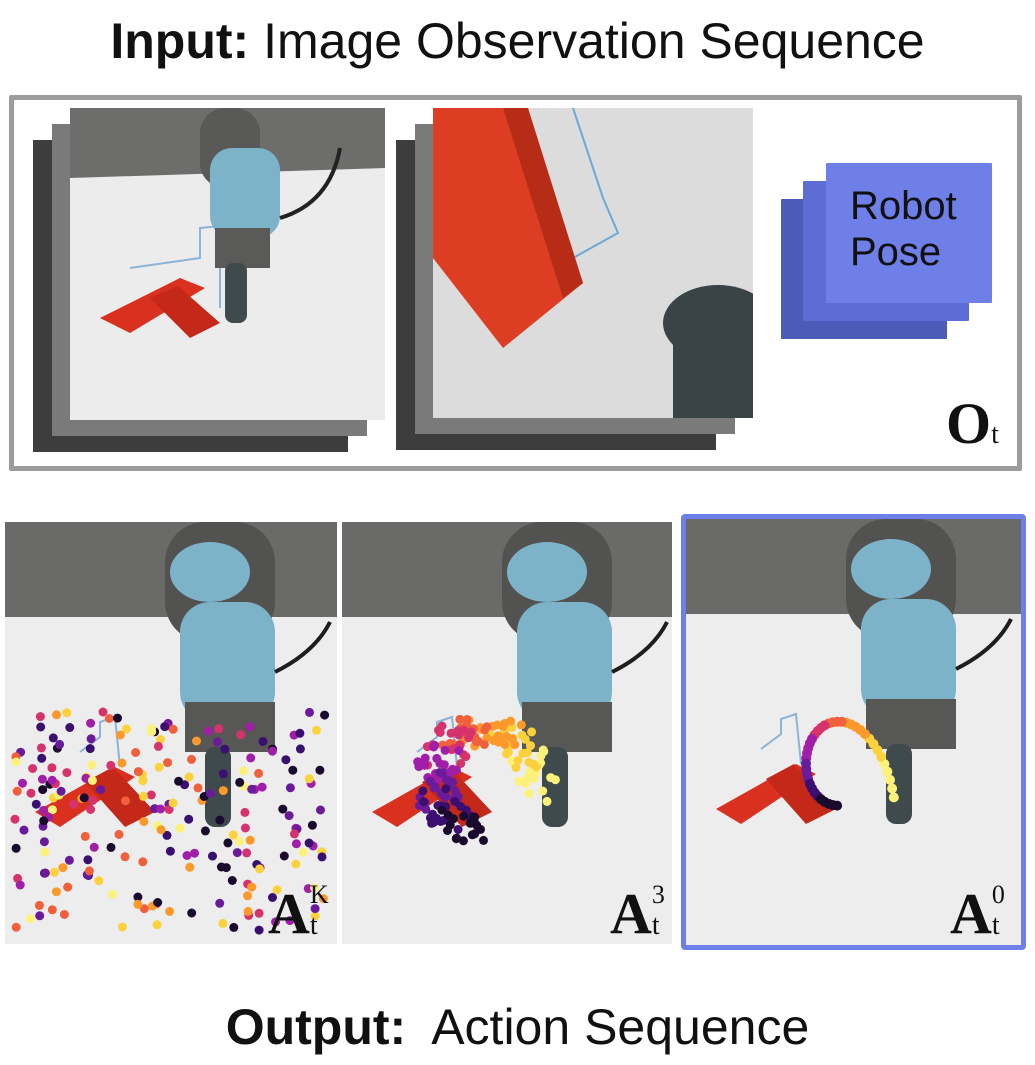 Image resolution: width=1035 pixels, height=1065 pixels. What do you see at coordinates (289, 913) in the screenshot?
I see `action-label-k-main: A` at bounding box center [289, 913].